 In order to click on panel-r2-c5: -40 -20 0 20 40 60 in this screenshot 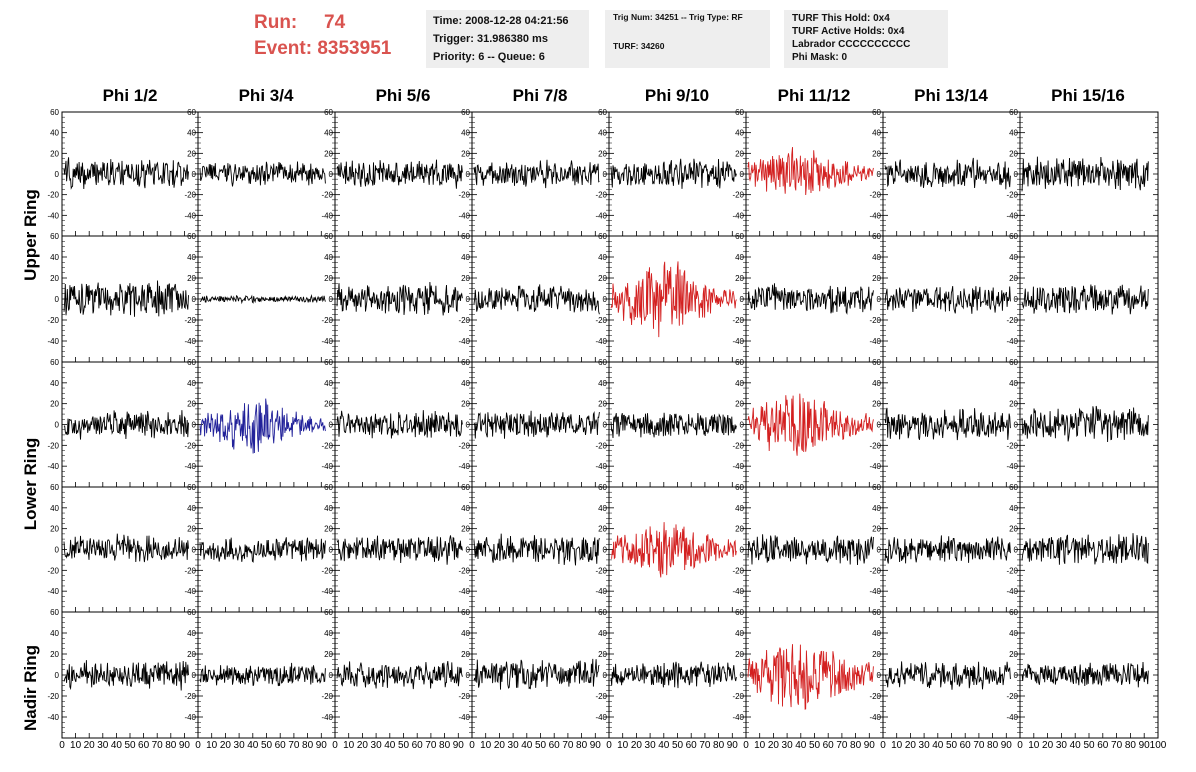, I will do `click(808, 423)`.